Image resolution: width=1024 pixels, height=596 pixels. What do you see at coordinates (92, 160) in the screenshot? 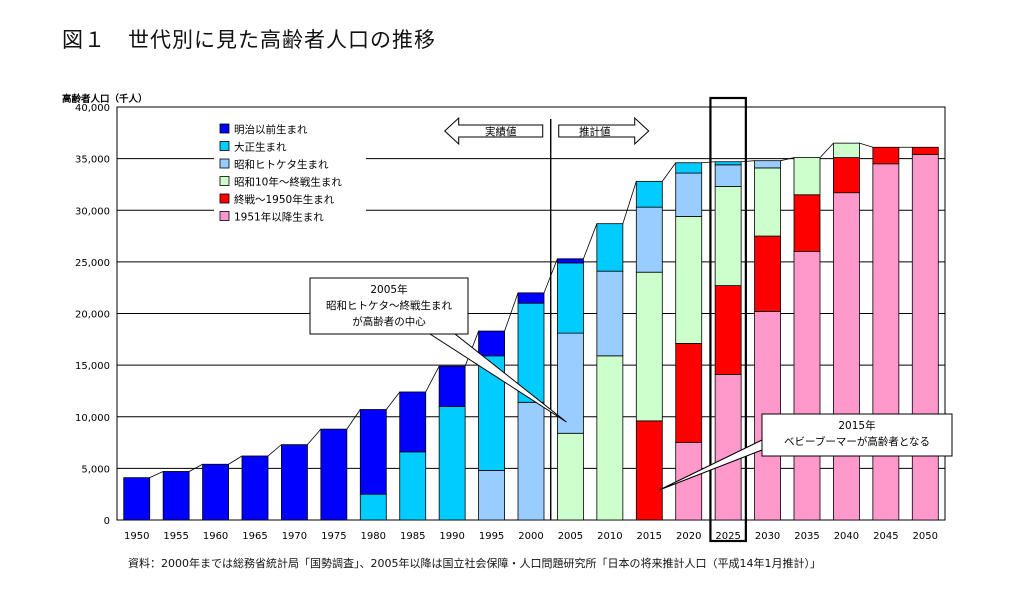
I see `y-tick-label: 35,000` at bounding box center [92, 160].